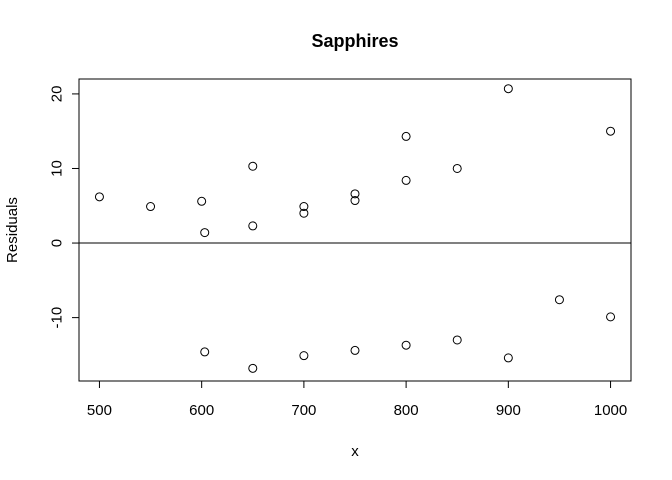 The image size is (672, 480). What do you see at coordinates (57, 168) in the screenshot?
I see `y-tick-label: 10` at bounding box center [57, 168].